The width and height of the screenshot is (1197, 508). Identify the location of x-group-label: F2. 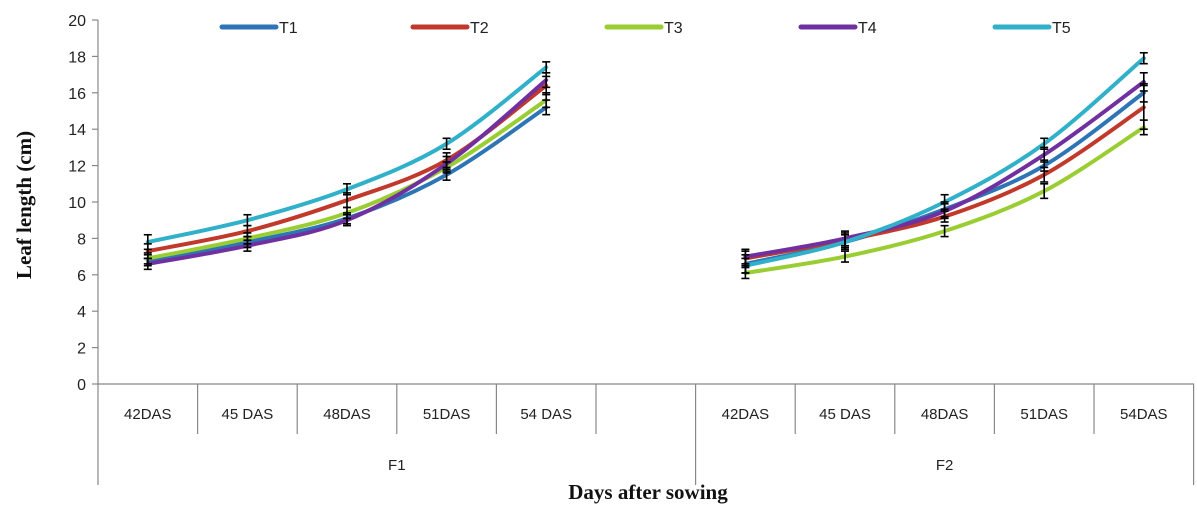
(945, 465).